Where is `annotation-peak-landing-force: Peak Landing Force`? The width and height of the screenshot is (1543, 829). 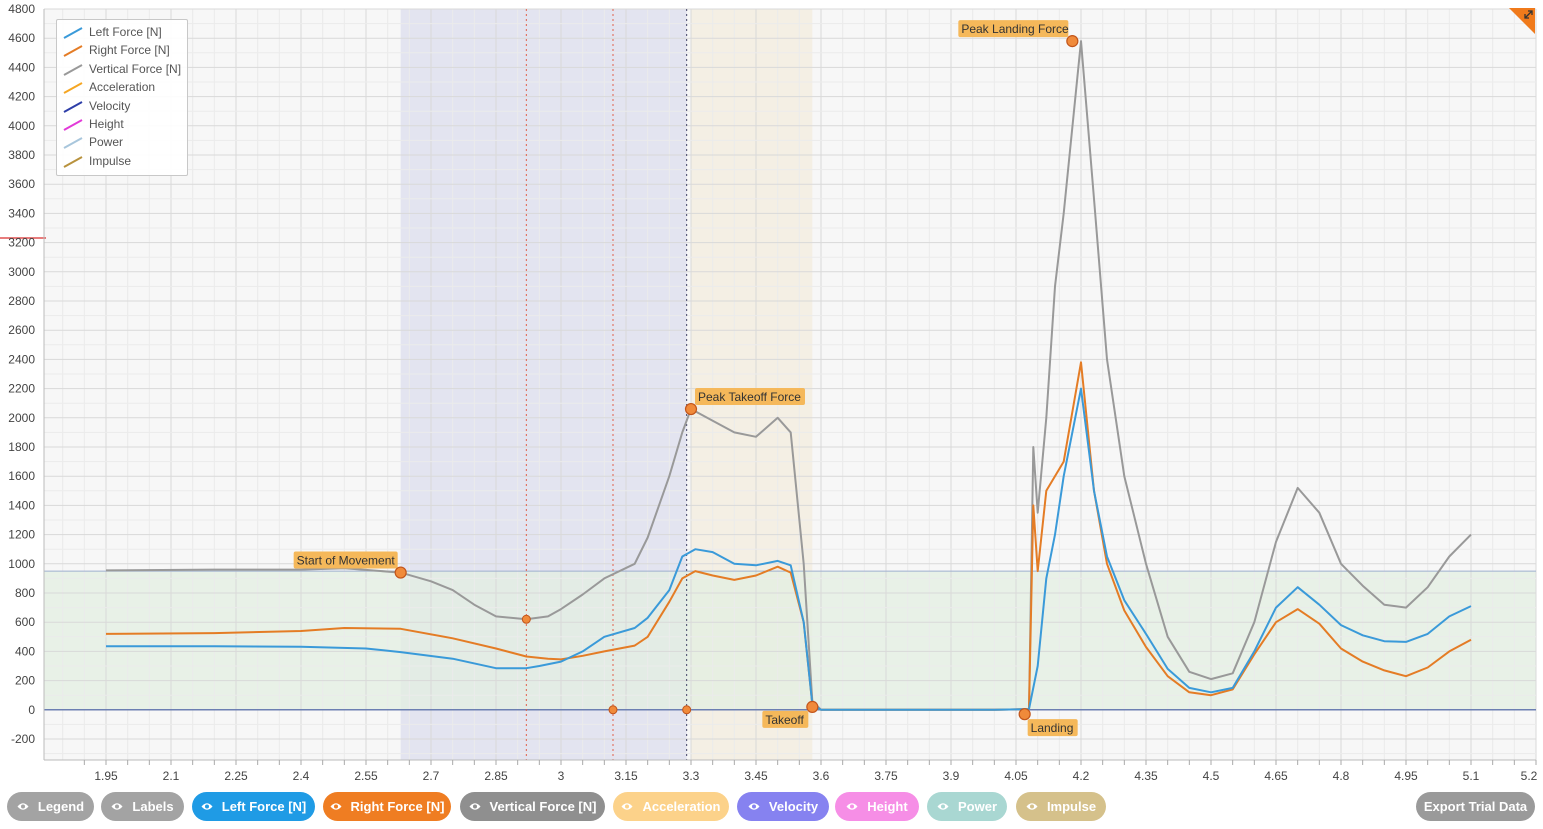 annotation-peak-landing-force: Peak Landing Force is located at coordinates (1018, 34).